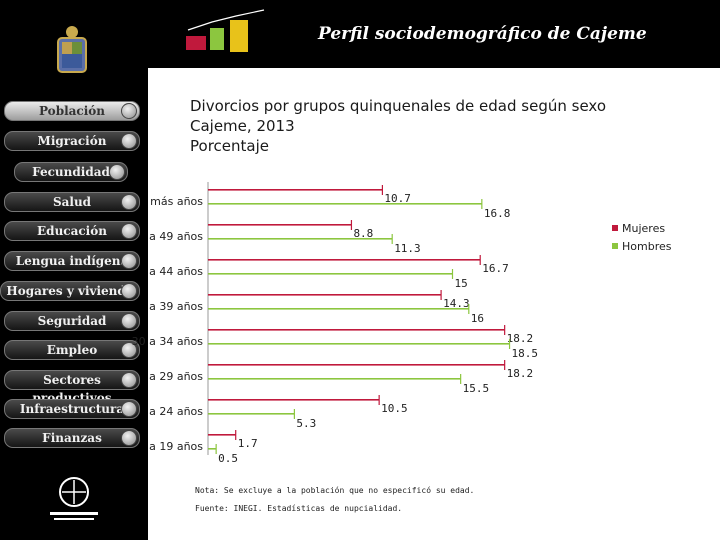 This screenshot has width=720, height=540. I want to click on sidebar-item-11: Finanzas, so click(72, 438).